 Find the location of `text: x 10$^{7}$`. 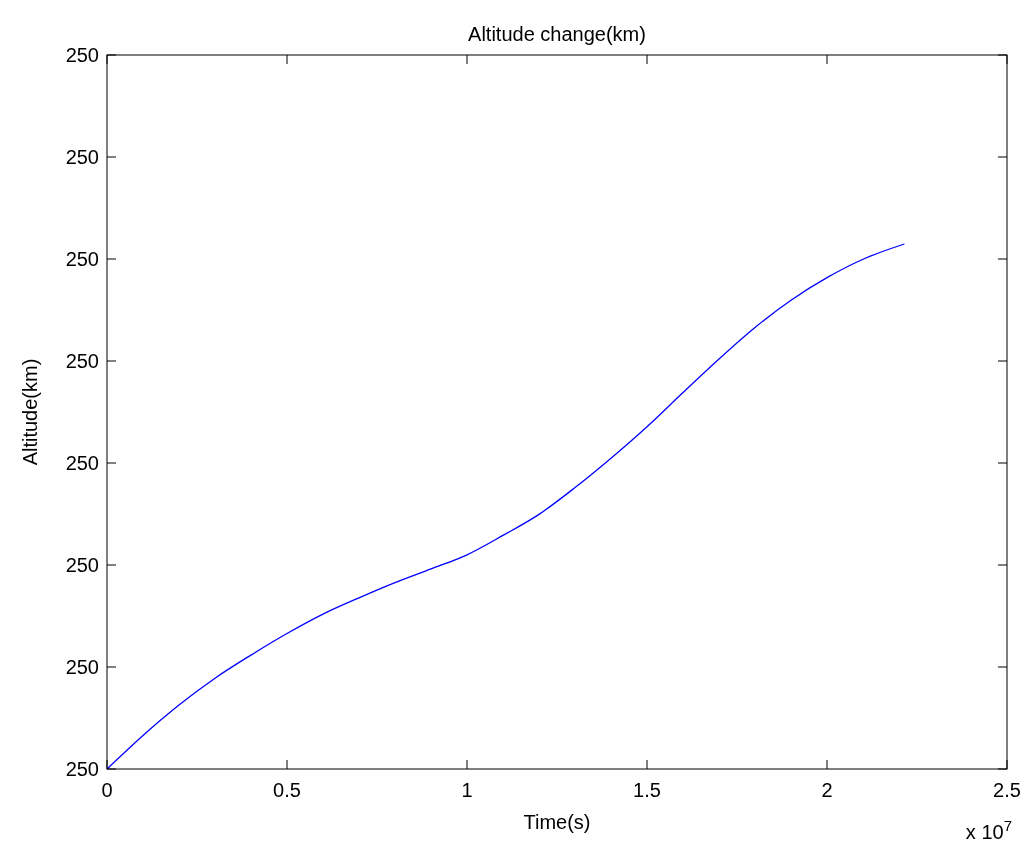

text: x 10$^{7}$ is located at coordinates (988, 829).